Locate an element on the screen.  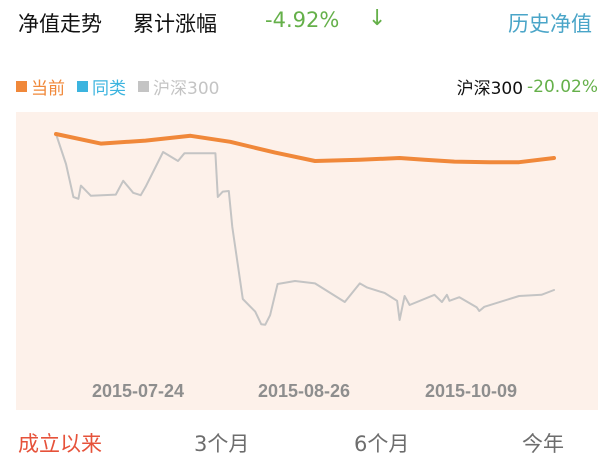
x-tick-label: 2015-10-09 is located at coordinates (471, 391).